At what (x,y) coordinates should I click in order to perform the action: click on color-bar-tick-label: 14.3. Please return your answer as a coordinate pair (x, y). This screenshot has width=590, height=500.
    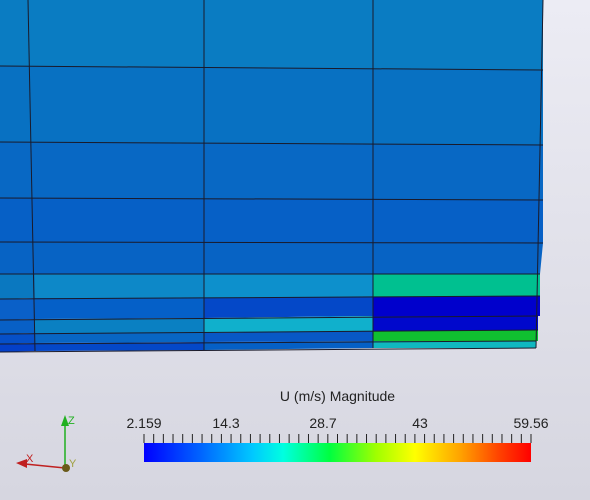
    Looking at the image, I should click on (226, 423).